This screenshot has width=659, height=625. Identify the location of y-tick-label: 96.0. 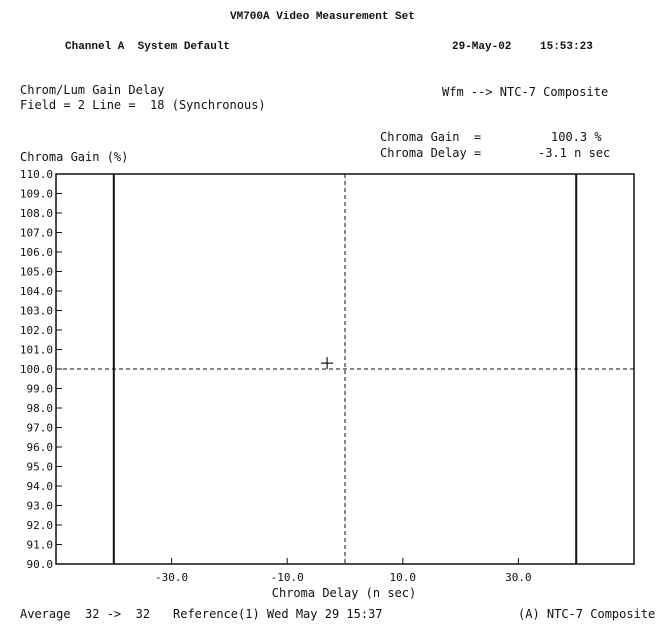
(40, 447).